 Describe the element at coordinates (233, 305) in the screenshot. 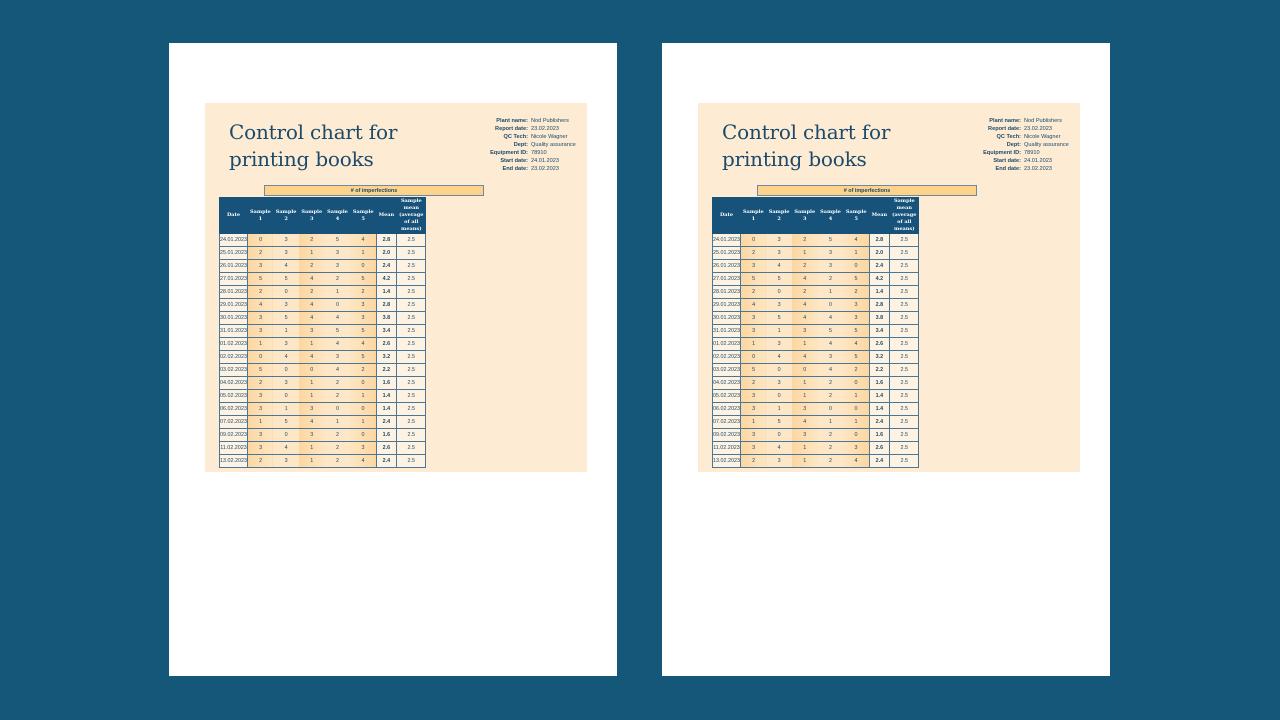

I see `date-cell: 29.01.2023` at that location.